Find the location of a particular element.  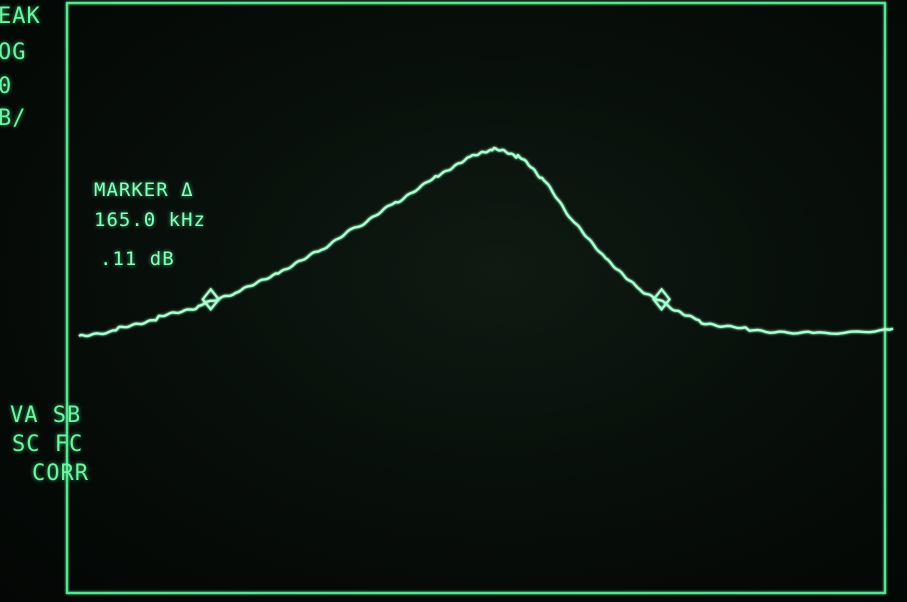

ref-level-label: 0 is located at coordinates (6, 86).